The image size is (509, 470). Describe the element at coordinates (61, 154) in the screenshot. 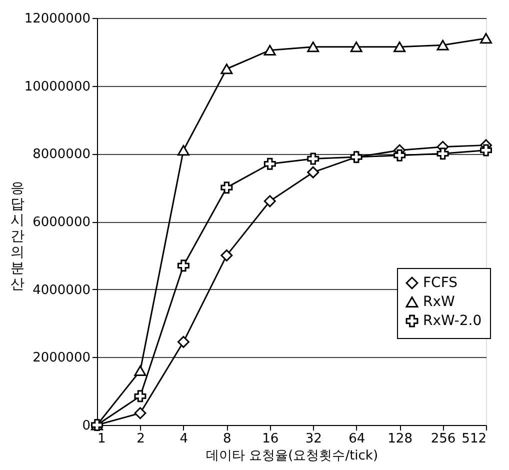

I see `y-tick-label: 8000000` at that location.